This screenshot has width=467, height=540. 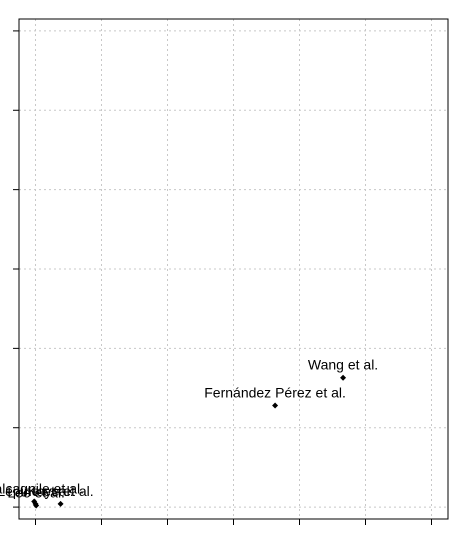 I want to click on point-label-3: Lépine et al., so click(x=37, y=491).